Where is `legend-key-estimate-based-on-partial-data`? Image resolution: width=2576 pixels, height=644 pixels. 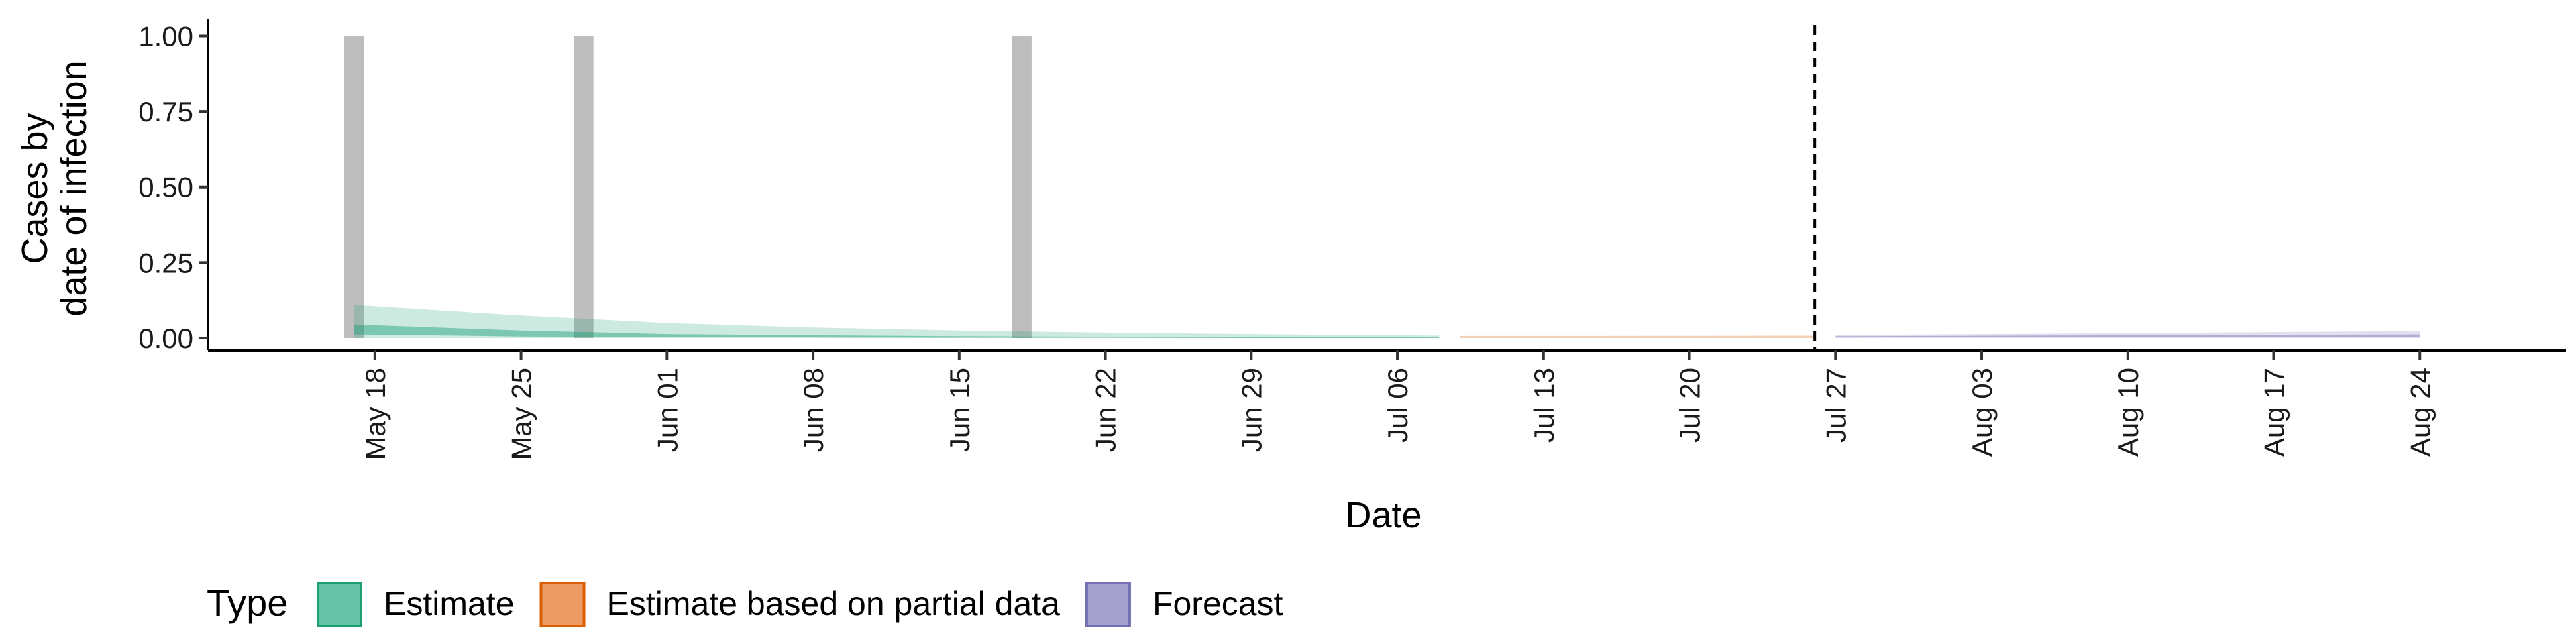
legend-key-estimate-based-on-partial-data is located at coordinates (562, 604).